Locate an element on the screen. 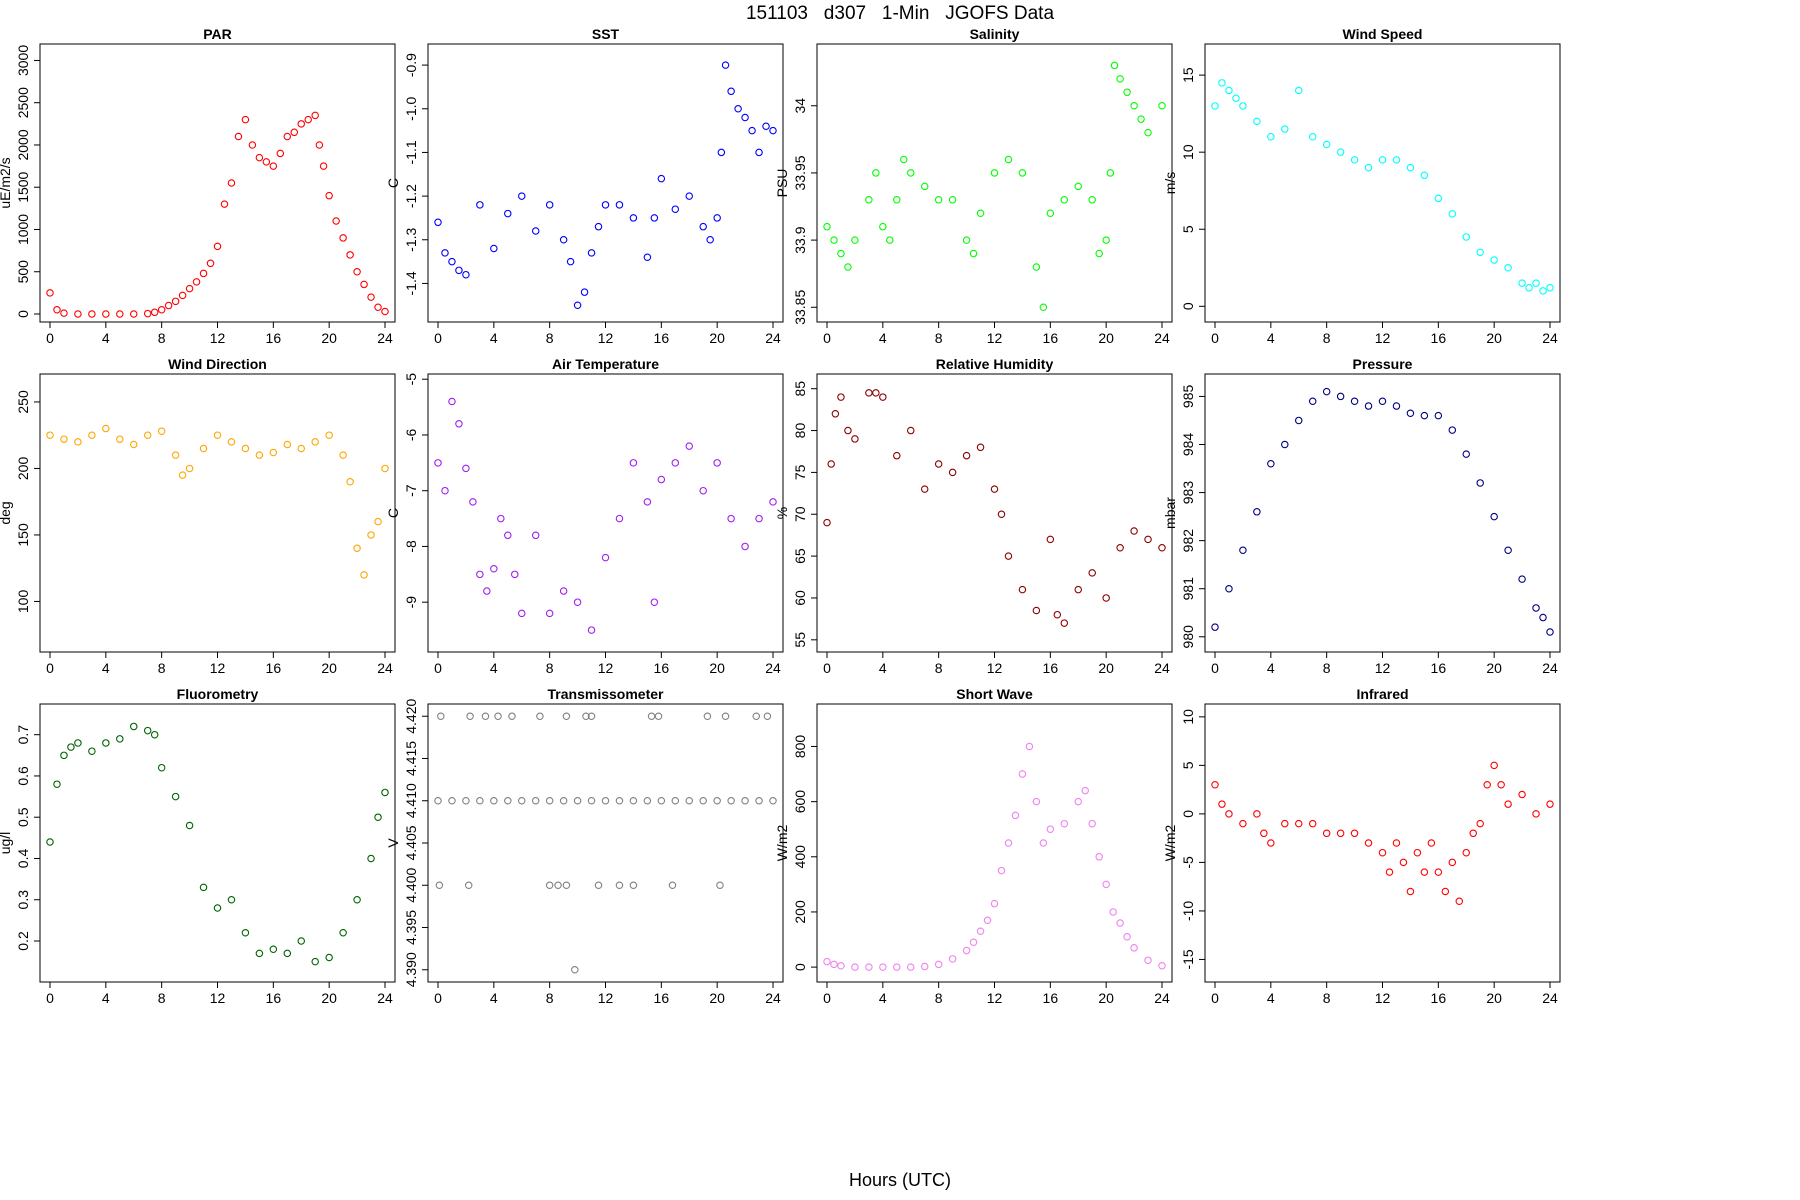 The width and height of the screenshot is (1800, 1200). y-tick-label: 1000 is located at coordinates (23, 229).